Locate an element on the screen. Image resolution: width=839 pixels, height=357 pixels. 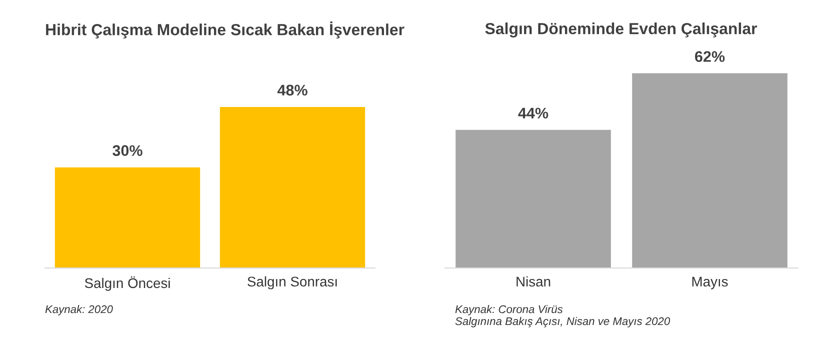
data-label: 30% is located at coordinates (127, 150).